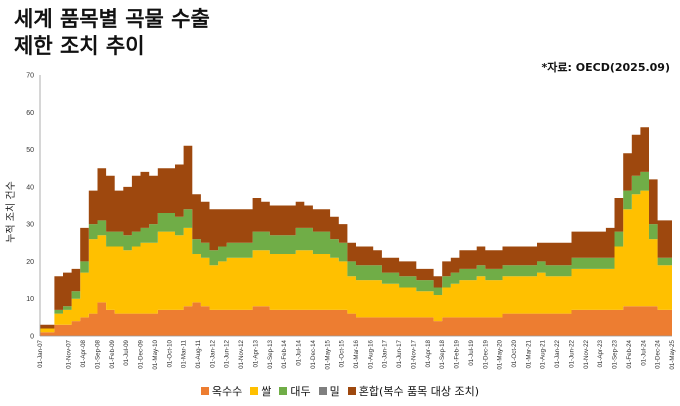 Image resolution: width=680 pixels, height=406 pixels. I want to click on legend-item-4: 혼합(복수 품목 대상 조치), so click(413, 391).